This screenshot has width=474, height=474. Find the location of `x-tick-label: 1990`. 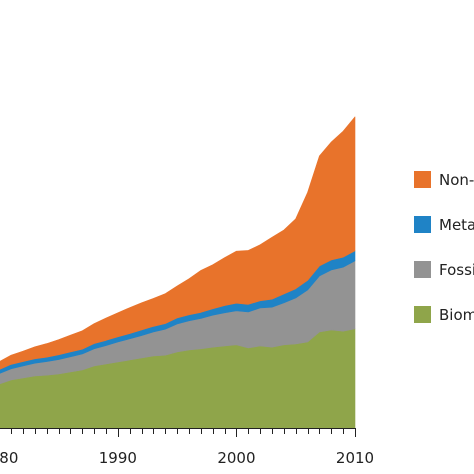

x-tick-label: 1990 is located at coordinates (118, 458).